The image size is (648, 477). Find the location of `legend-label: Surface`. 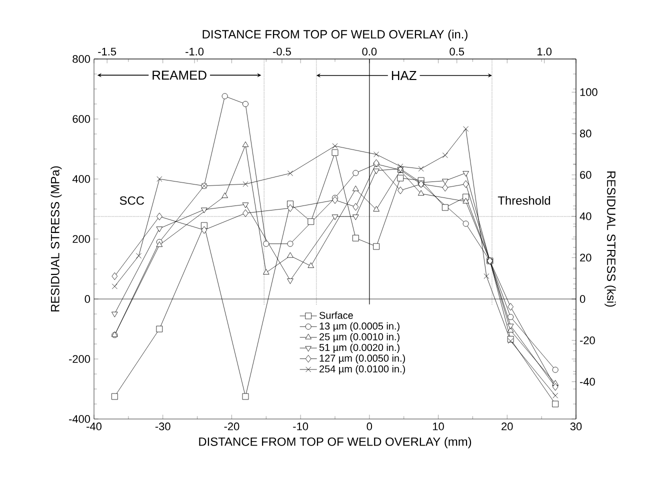

legend-label: Surface is located at coordinates (336, 315).